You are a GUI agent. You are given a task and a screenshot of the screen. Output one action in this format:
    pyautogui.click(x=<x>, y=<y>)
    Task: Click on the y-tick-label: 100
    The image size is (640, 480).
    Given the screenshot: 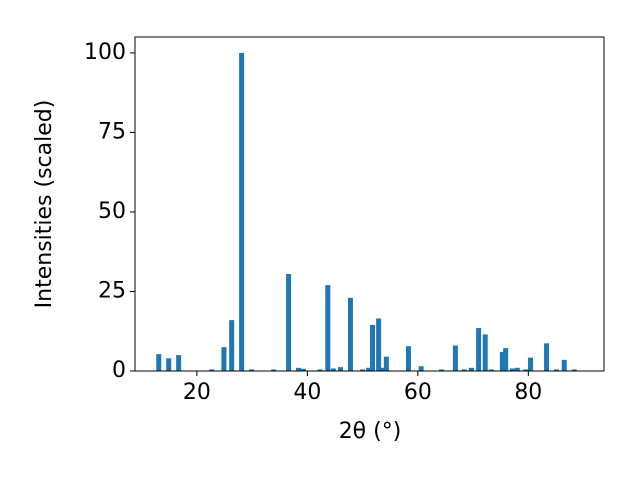 What is the action you would take?
    pyautogui.click(x=105, y=52)
    